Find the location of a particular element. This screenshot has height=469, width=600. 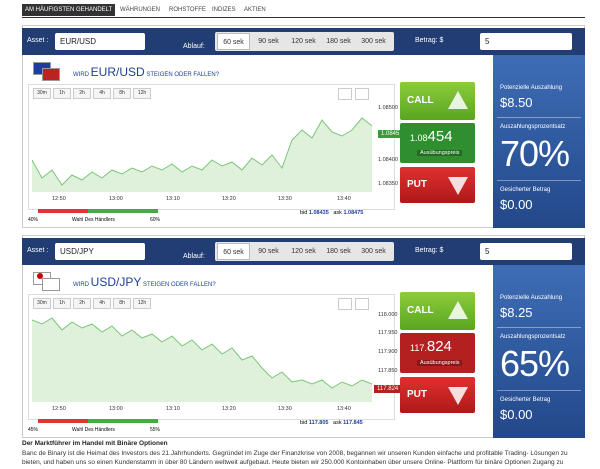

tab: AM HÄUFIGSTEN GEHANDELT is located at coordinates (69, 10).